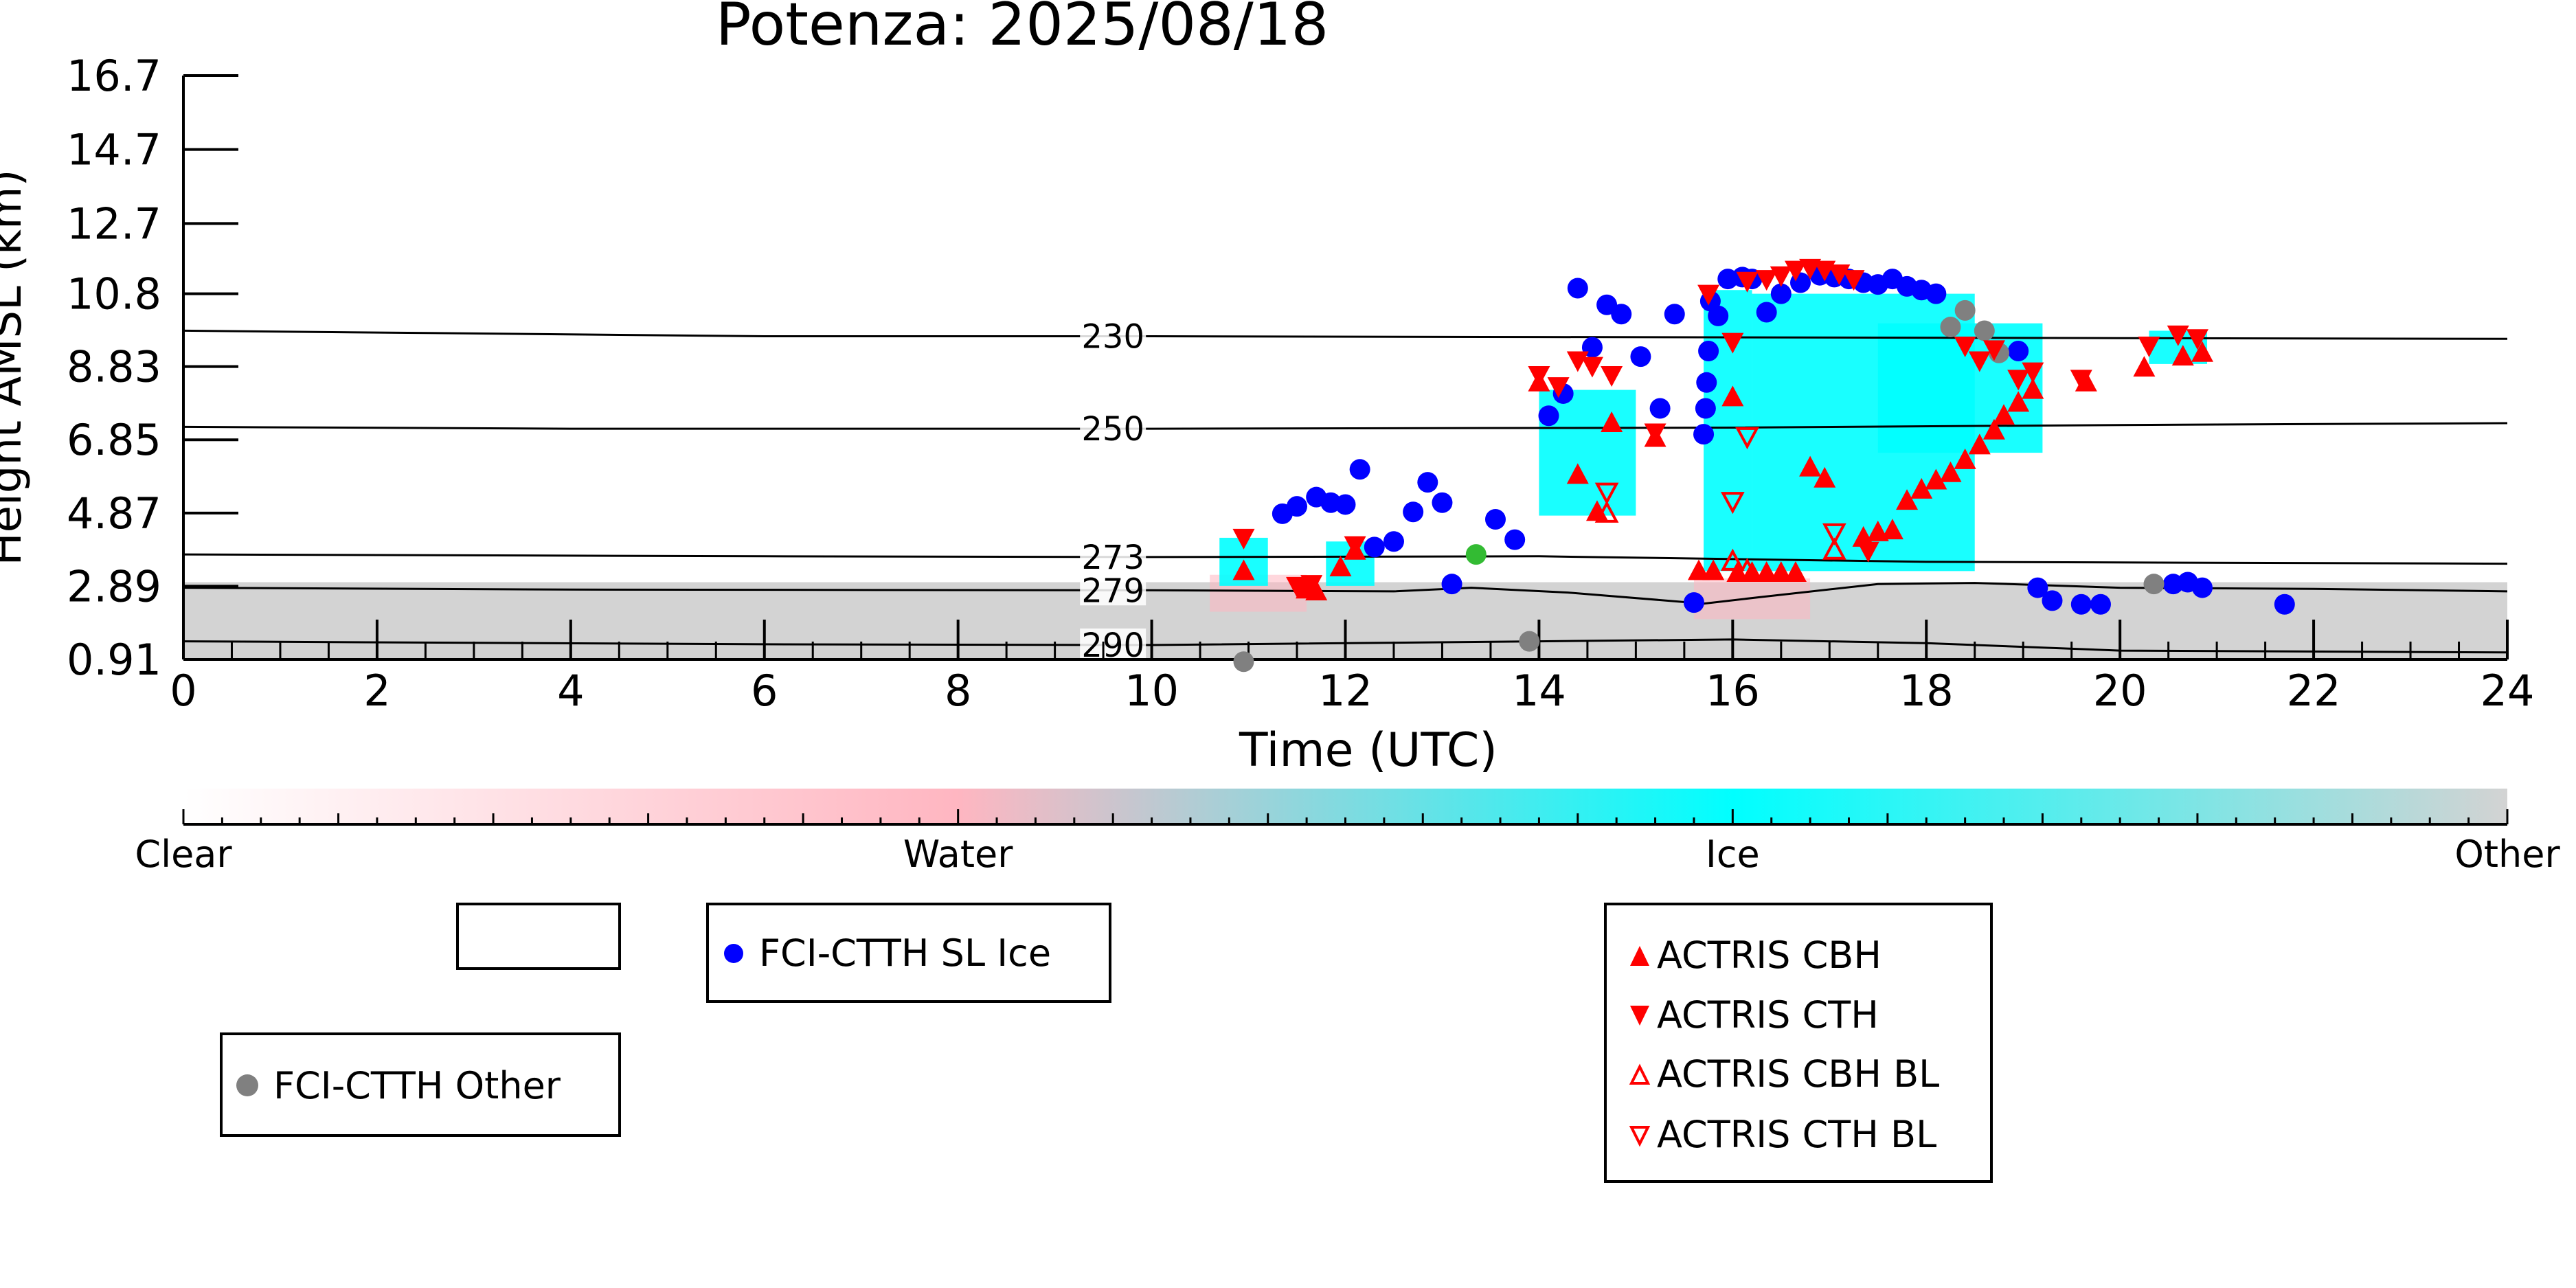 The width and height of the screenshot is (2576, 1288). What do you see at coordinates (1345, 691) in the screenshot?
I see `x-tick-label: 12` at bounding box center [1345, 691].